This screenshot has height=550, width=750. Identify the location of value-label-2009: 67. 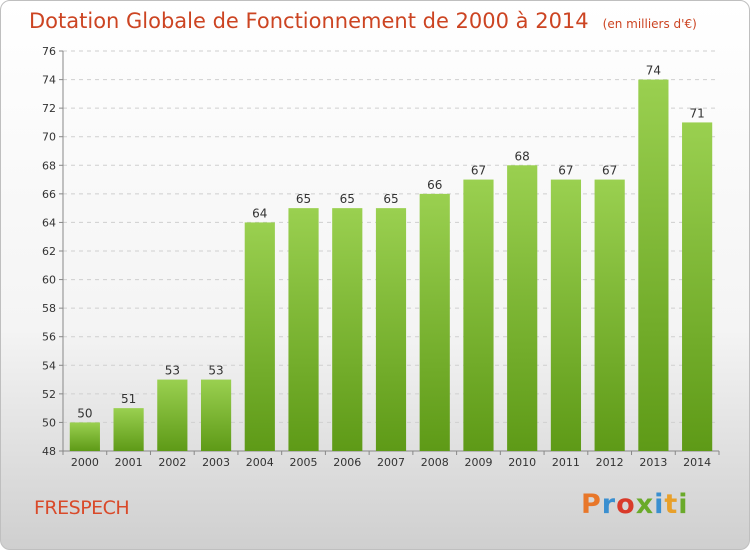
(478, 171).